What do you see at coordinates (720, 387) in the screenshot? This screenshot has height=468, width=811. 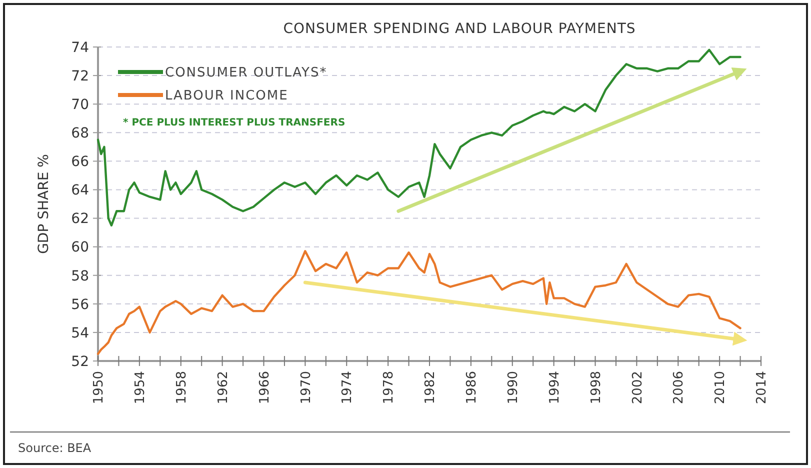 I see `x-tick-label: 2010` at bounding box center [720, 387].